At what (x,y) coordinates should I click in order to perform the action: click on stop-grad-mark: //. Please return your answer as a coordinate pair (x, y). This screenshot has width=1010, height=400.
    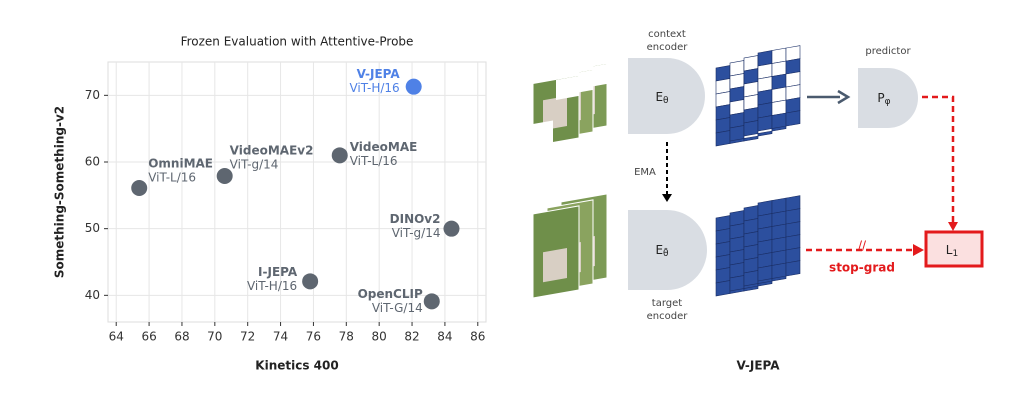
    Looking at the image, I should click on (862, 246).